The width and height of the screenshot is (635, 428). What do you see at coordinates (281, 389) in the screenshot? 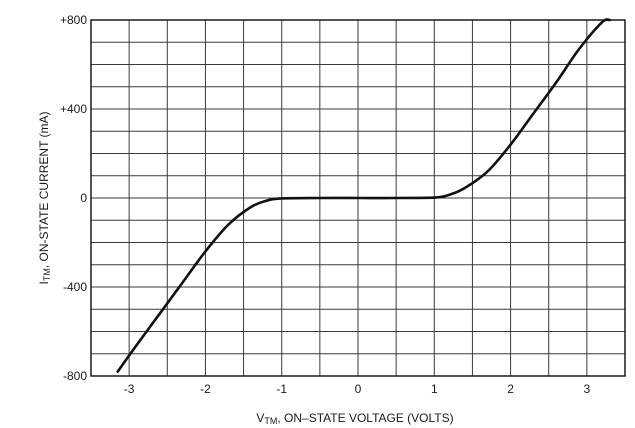
I see `x-tick-label: -1` at bounding box center [281, 389].